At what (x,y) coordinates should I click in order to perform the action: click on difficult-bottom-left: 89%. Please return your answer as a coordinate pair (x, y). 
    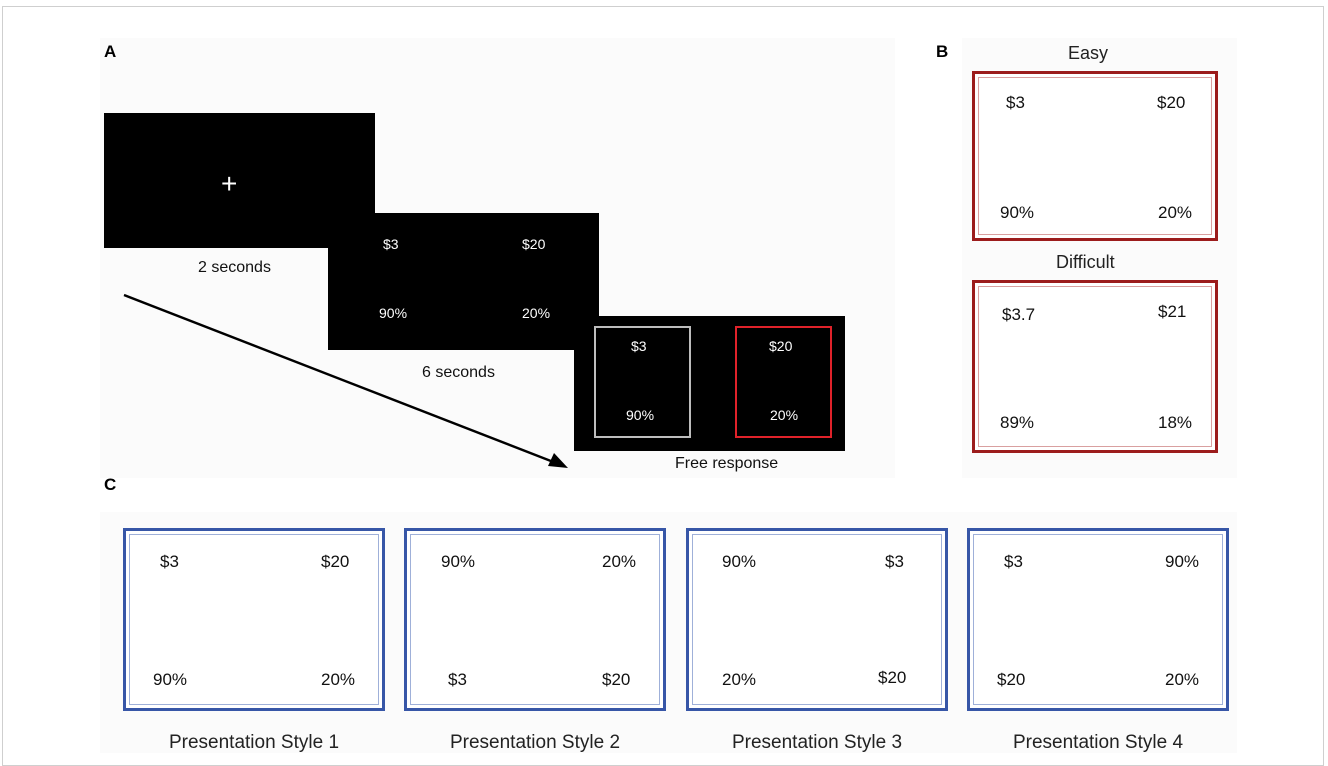
    Looking at the image, I should click on (1017, 422).